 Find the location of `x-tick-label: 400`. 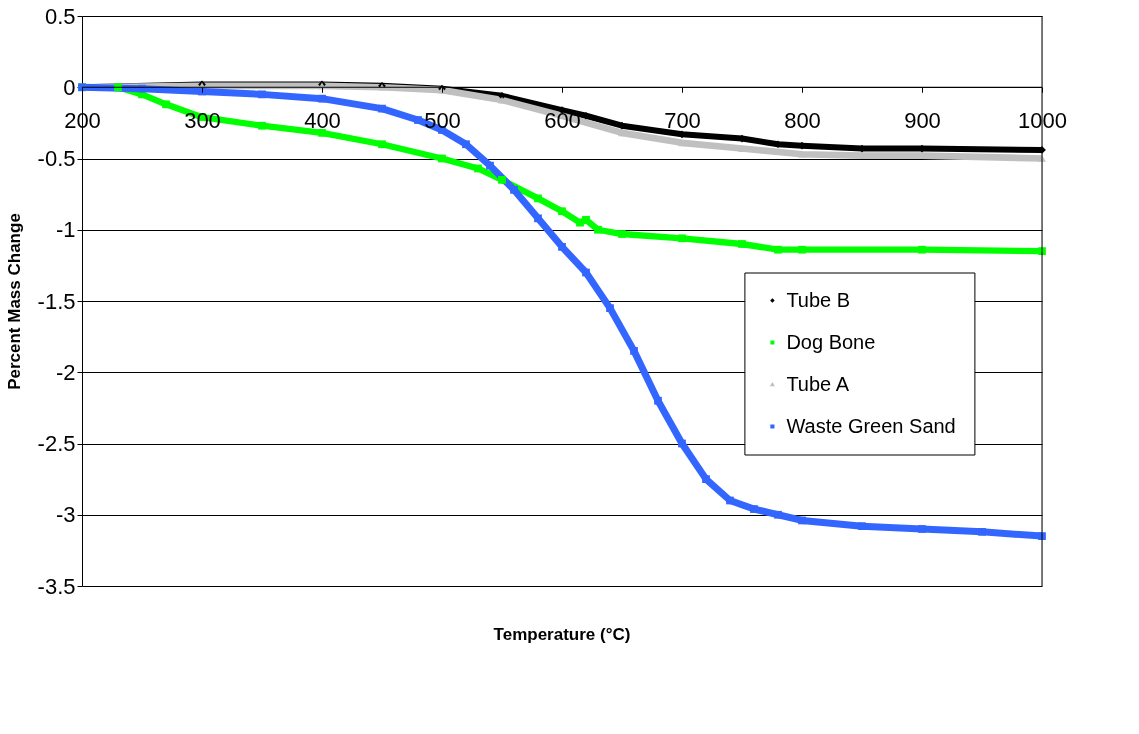

x-tick-label: 400 is located at coordinates (322, 120).